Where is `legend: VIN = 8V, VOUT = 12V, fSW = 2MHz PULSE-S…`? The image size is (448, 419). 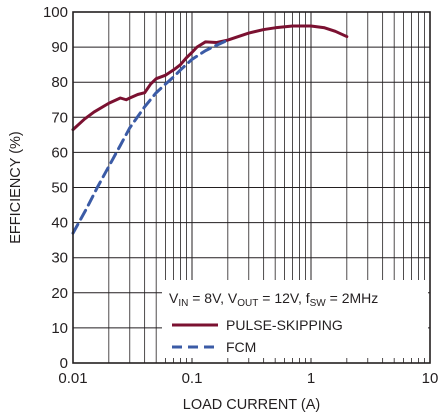
legend: VIN = 8V, VOUT = 12V, fSW = 2MHz PULSE-S… is located at coordinates (295, 319).